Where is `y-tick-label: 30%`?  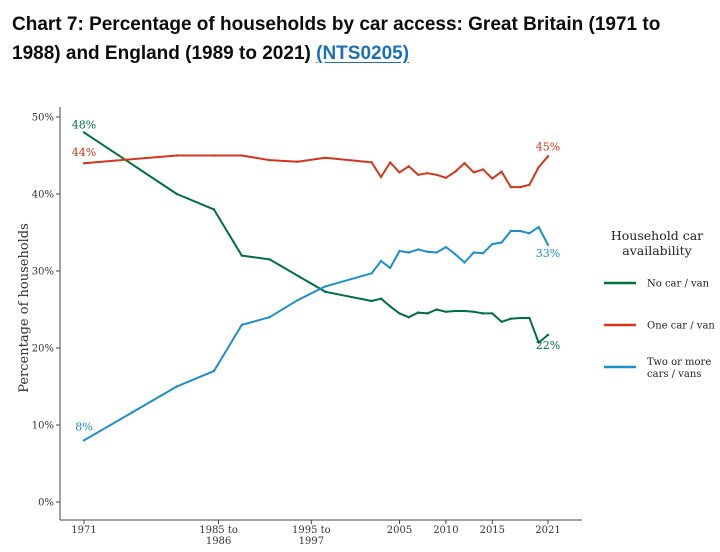 y-tick-label: 30% is located at coordinates (43, 272).